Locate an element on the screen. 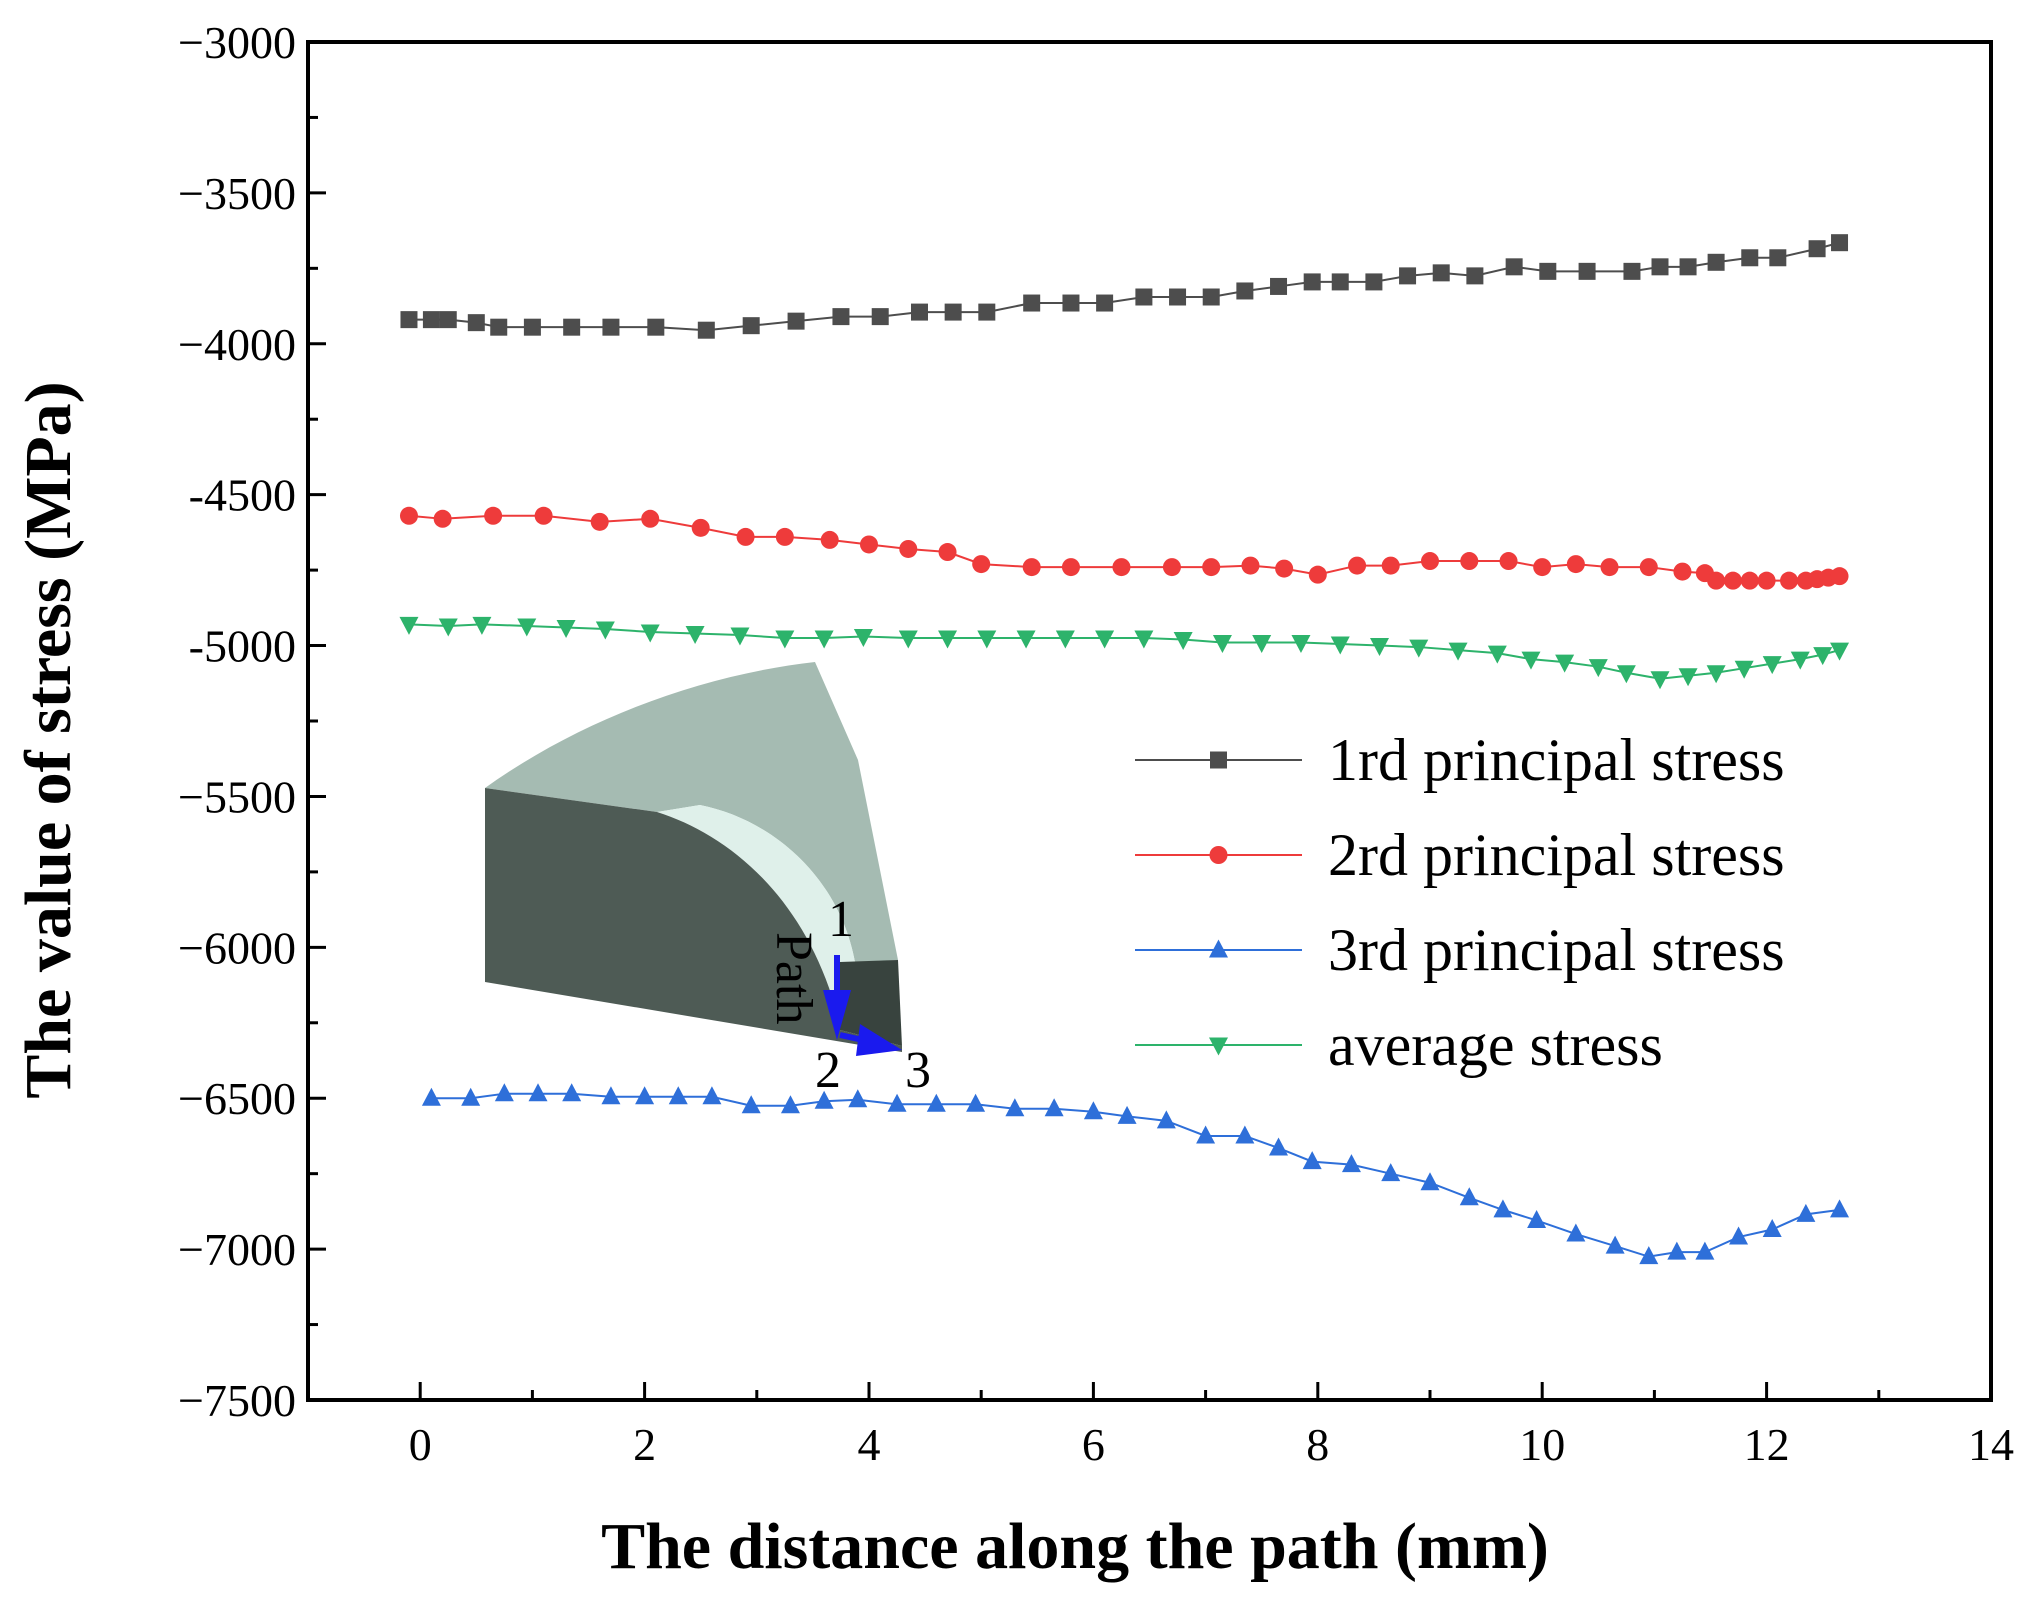 The width and height of the screenshot is (2036, 1603). path-arrow-right-head is located at coordinates (879, 1040).